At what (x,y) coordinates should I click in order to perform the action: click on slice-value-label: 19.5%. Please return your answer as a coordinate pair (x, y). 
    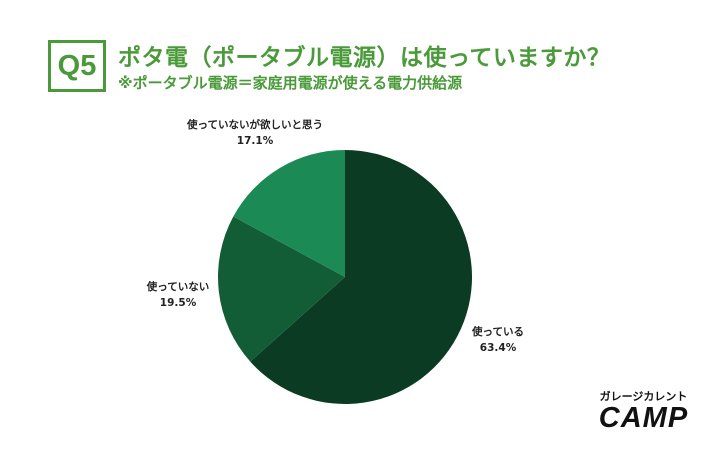
    Looking at the image, I should click on (178, 303).